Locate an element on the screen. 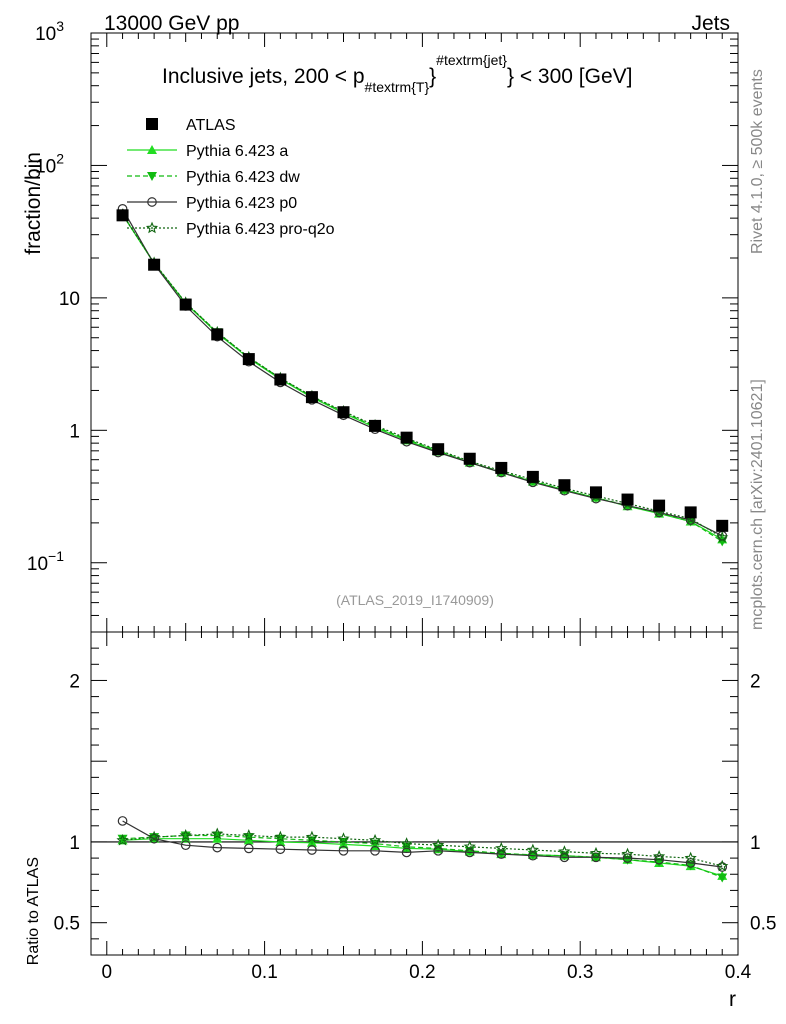 The width and height of the screenshot is (786, 1024). y-tick-label: 10² is located at coordinates (49, 163).